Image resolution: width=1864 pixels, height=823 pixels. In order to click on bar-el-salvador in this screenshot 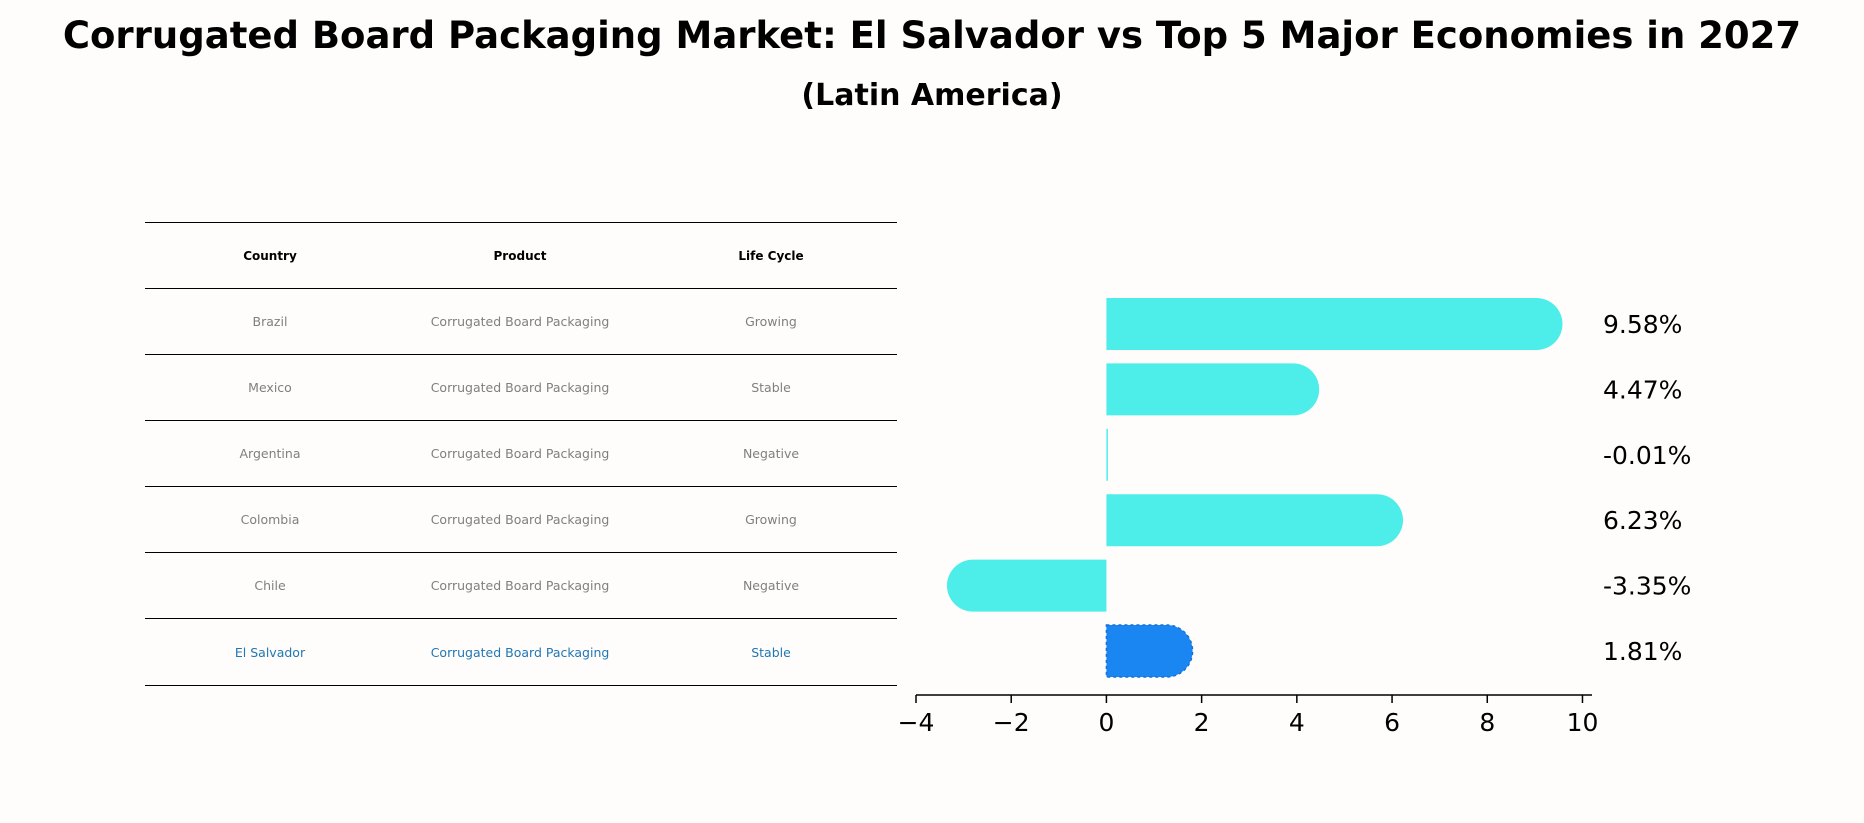, I will do `click(1149, 651)`.